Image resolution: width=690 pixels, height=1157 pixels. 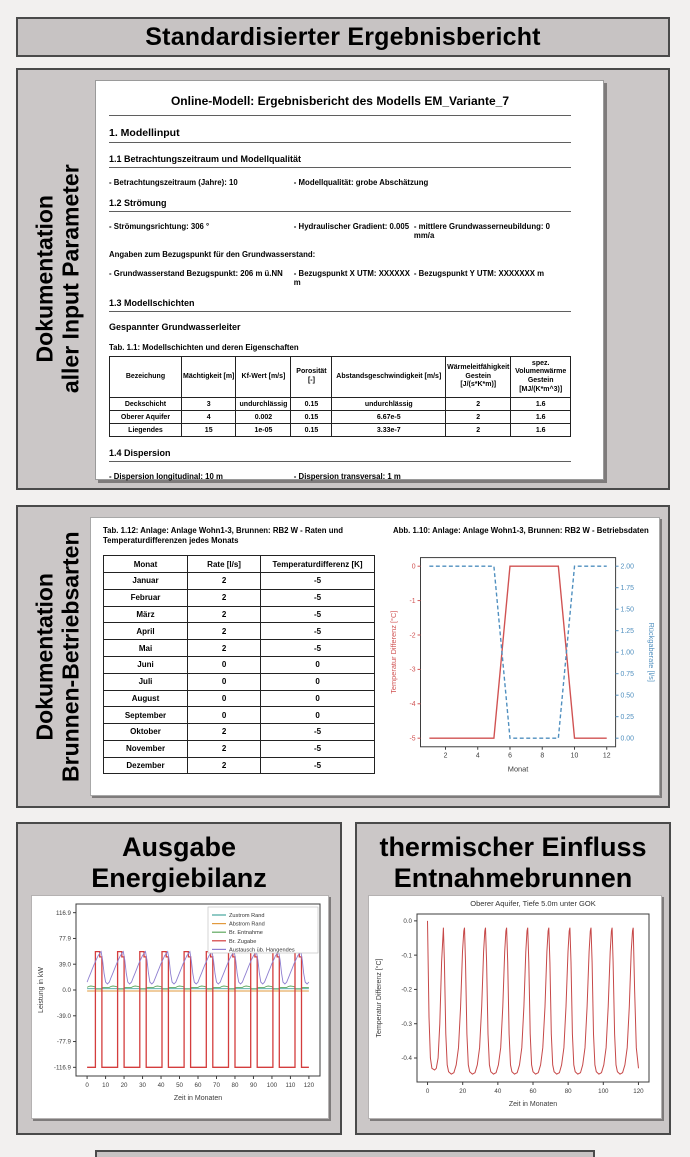 What do you see at coordinates (479, 273) in the screenshot?
I see `parameter-value: - Bezugspunkt Y UTM: XXXXXXX m` at bounding box center [479, 273].